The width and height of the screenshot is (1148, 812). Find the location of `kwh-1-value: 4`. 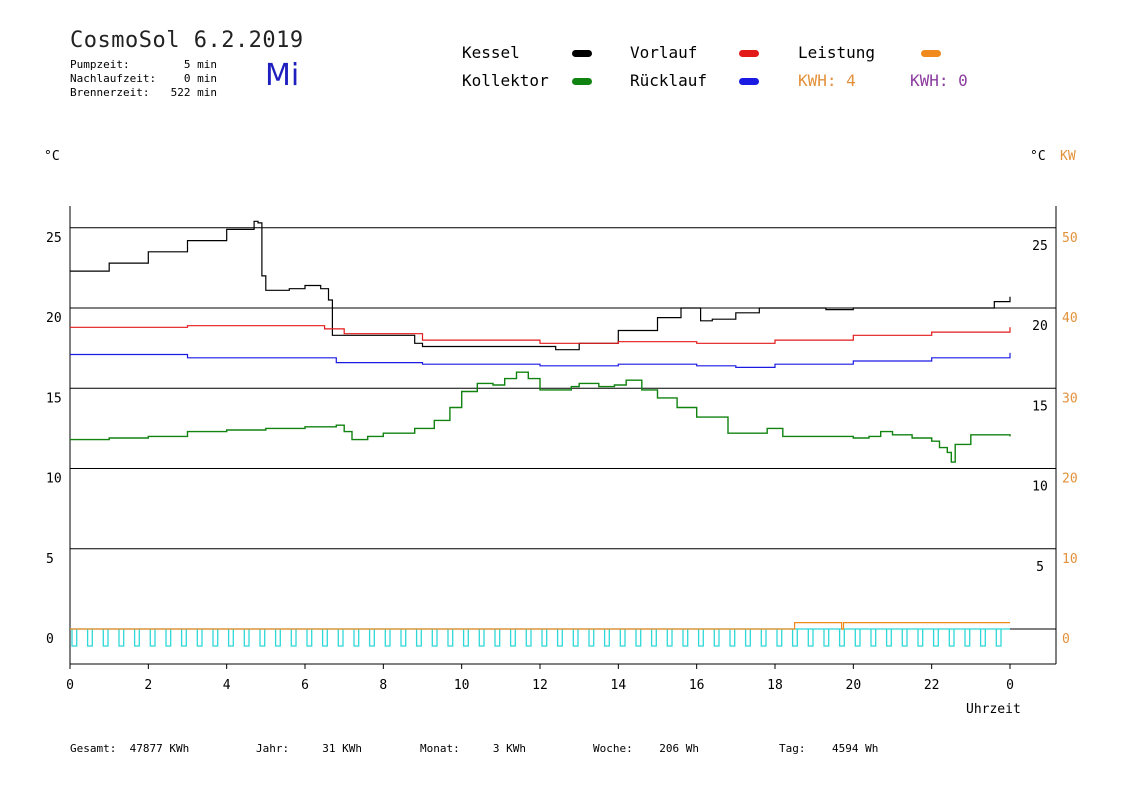

kwh-1-value: 4 is located at coordinates (851, 80).